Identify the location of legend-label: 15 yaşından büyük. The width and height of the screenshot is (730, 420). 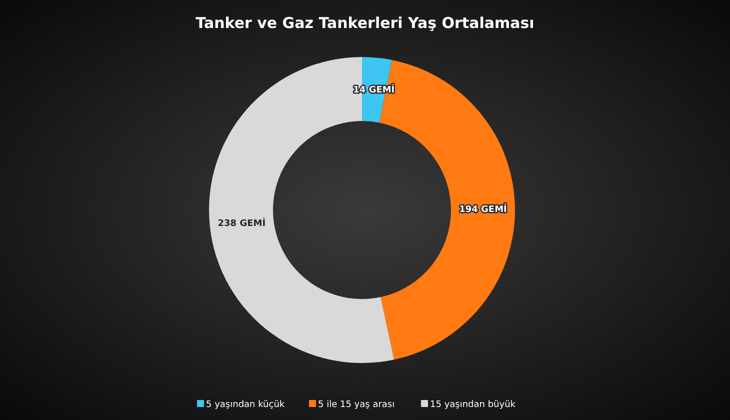
(473, 405).